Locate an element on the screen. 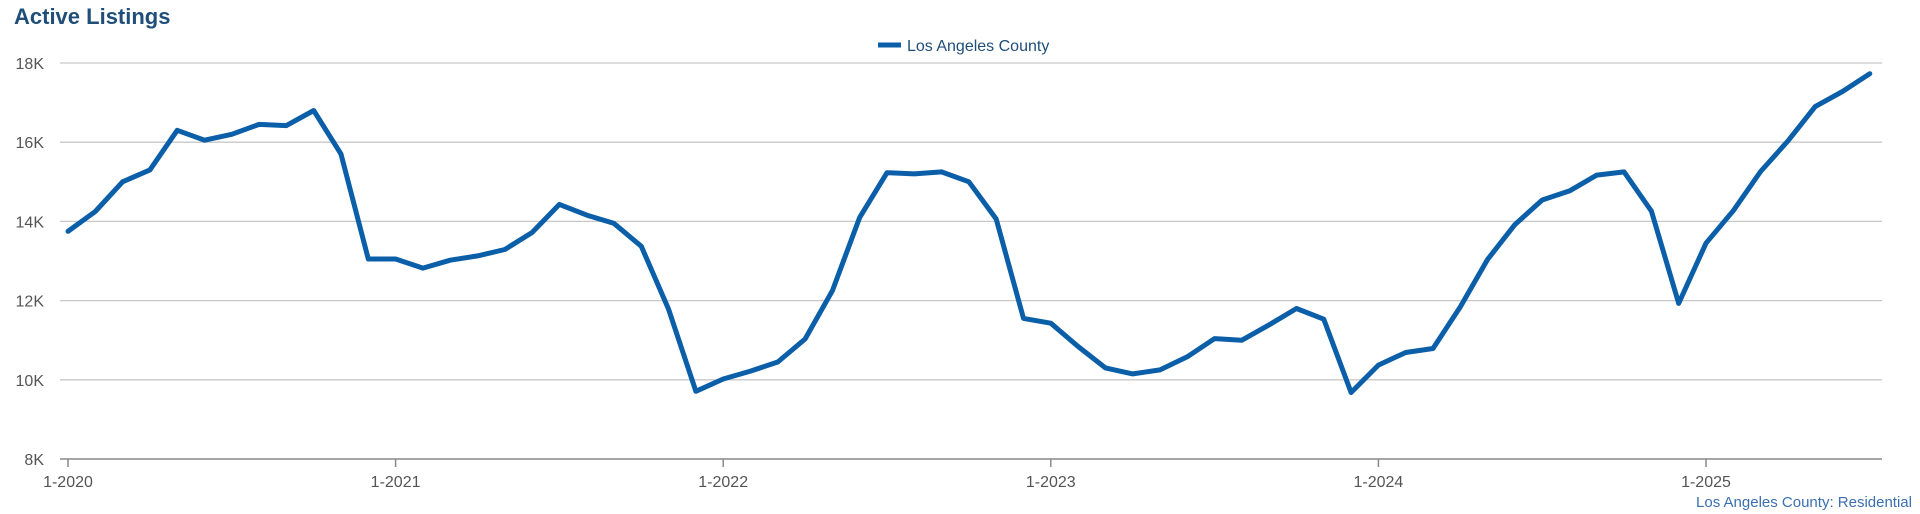 This screenshot has width=1920, height=514. x-tick-label: 1-2025 is located at coordinates (1706, 482).